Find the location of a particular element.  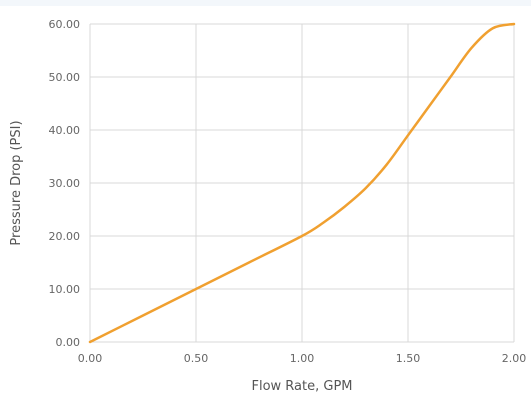

y-tick-label: 50.00 is located at coordinates (65, 77).